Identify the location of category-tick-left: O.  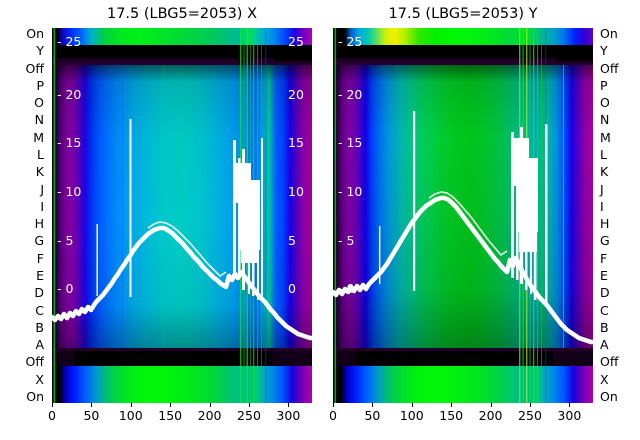
(39, 103).